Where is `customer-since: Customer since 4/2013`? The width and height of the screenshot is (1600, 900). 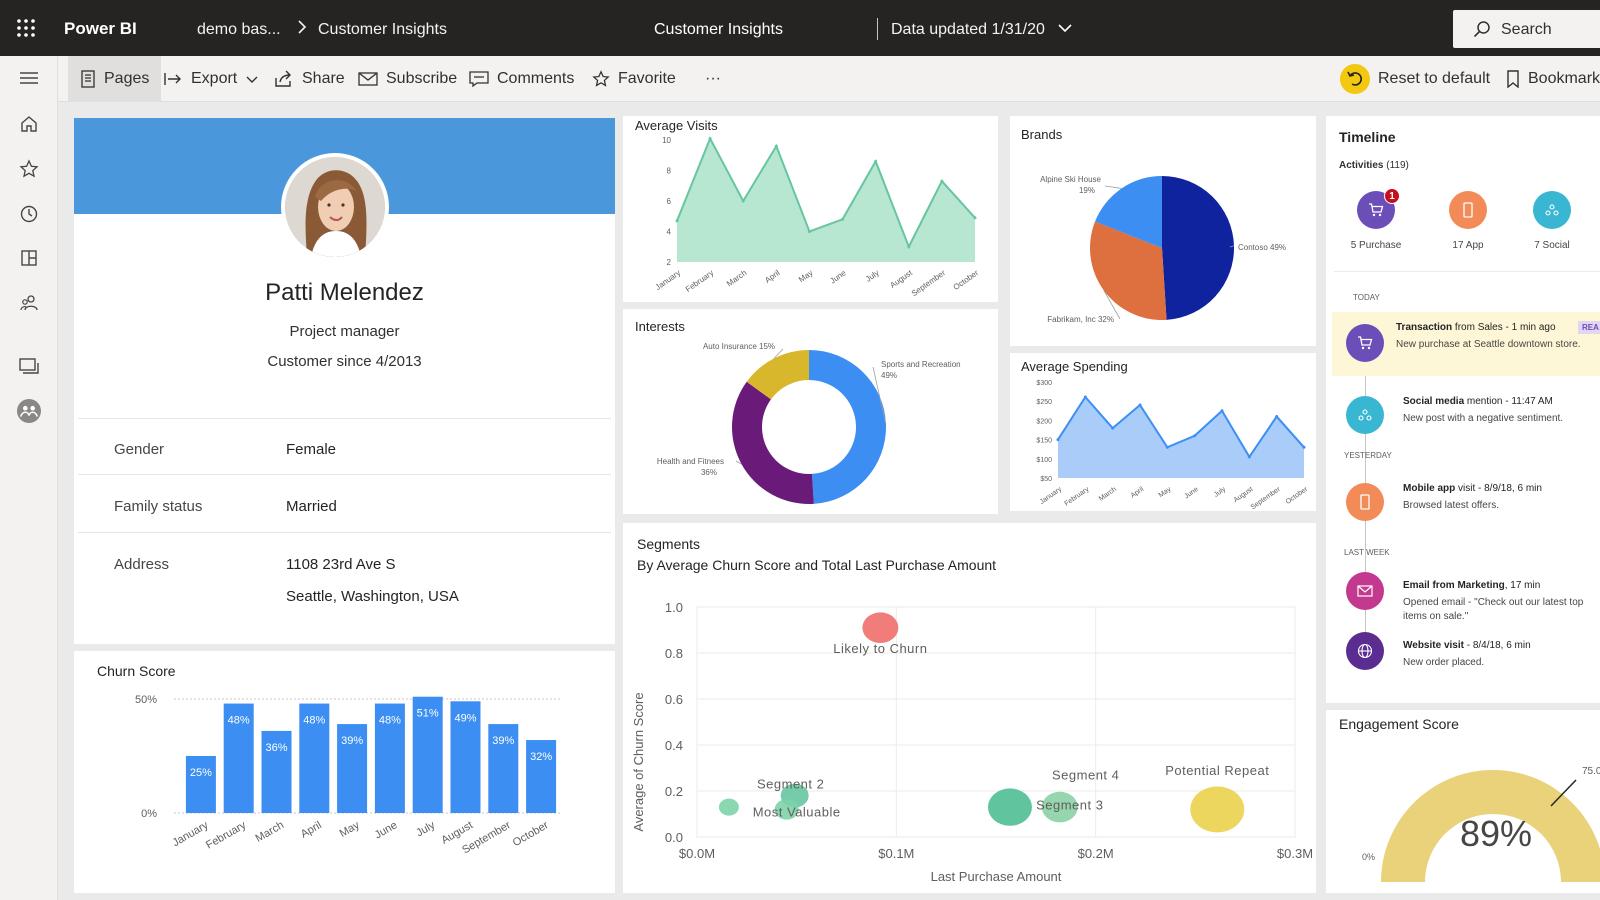
customer-since: Customer since 4/2013 is located at coordinates (344, 361).